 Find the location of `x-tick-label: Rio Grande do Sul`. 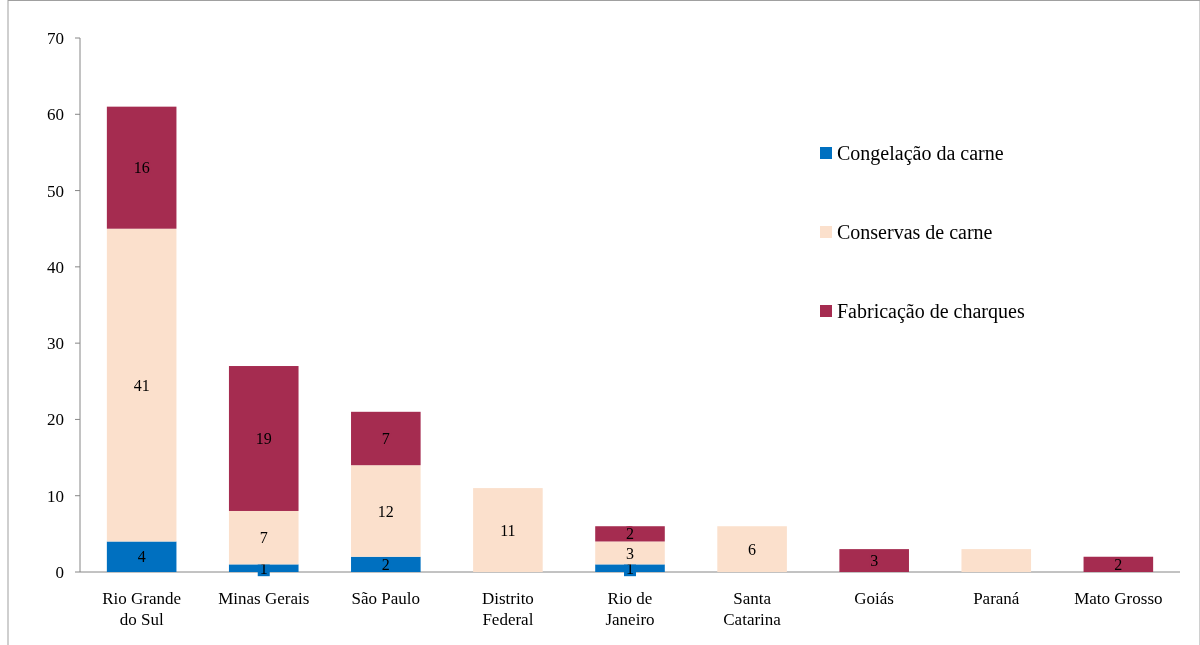

x-tick-label: Rio Grande do Sul is located at coordinates (142, 609).